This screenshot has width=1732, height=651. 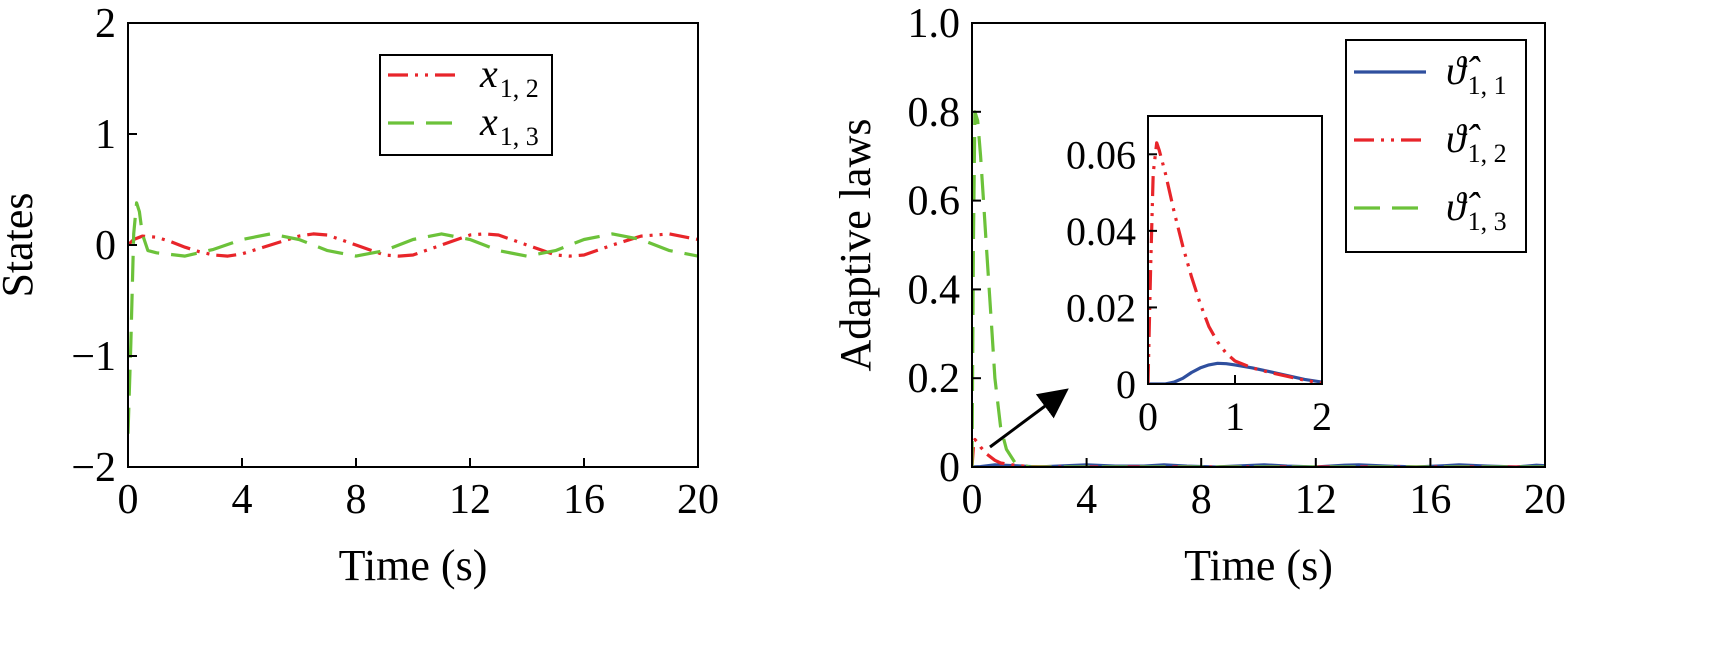 I want to click on y-tick-label: 0.04, so click(x=1101, y=231).